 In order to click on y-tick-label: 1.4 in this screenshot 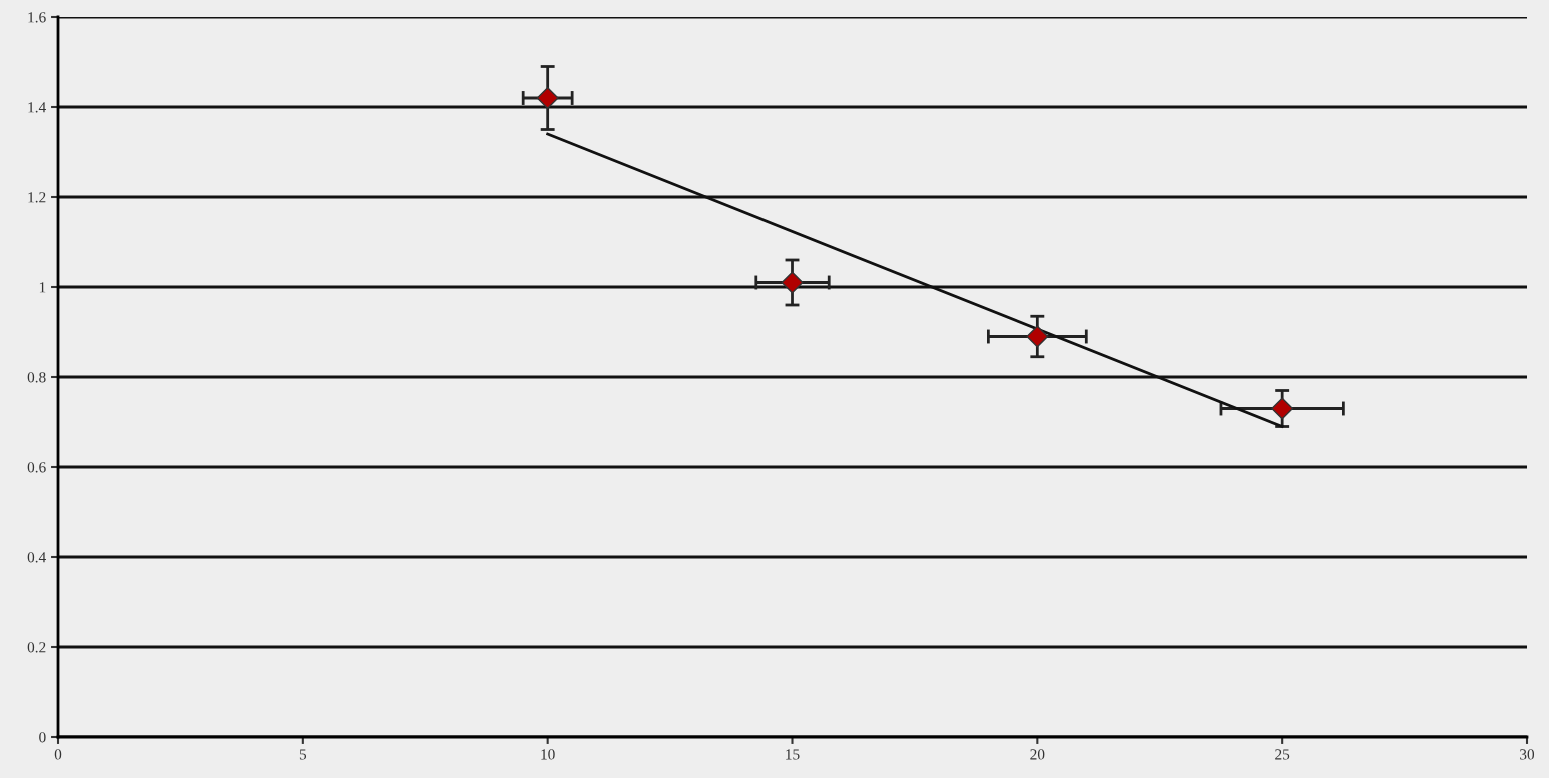, I will do `click(37, 107)`.